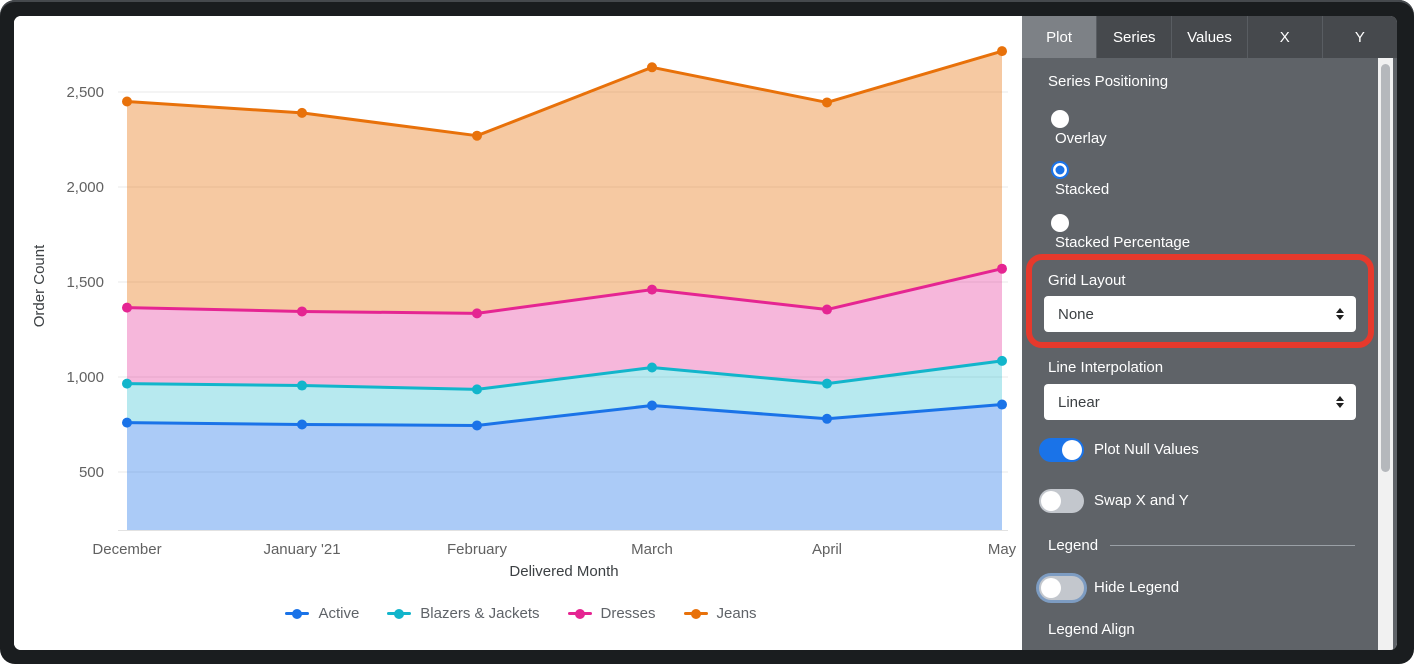  I want to click on legend-item-dresses: Dresses, so click(611, 613).